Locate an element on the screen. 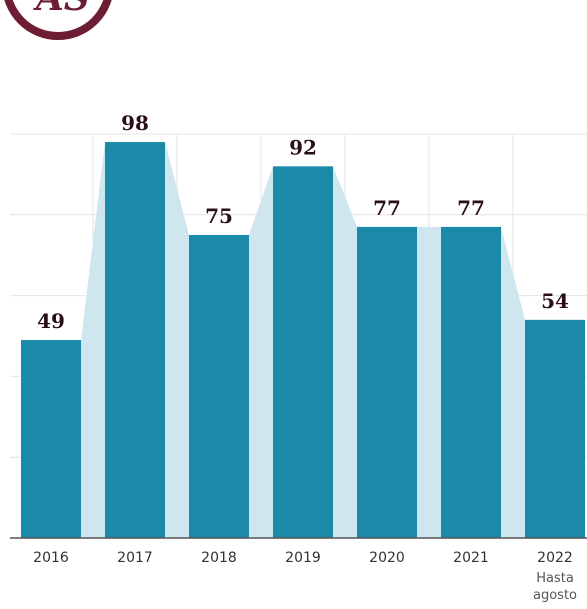 Image resolution: width=587 pixels, height=609 pixels. logo-text: AS is located at coordinates (61, 9).